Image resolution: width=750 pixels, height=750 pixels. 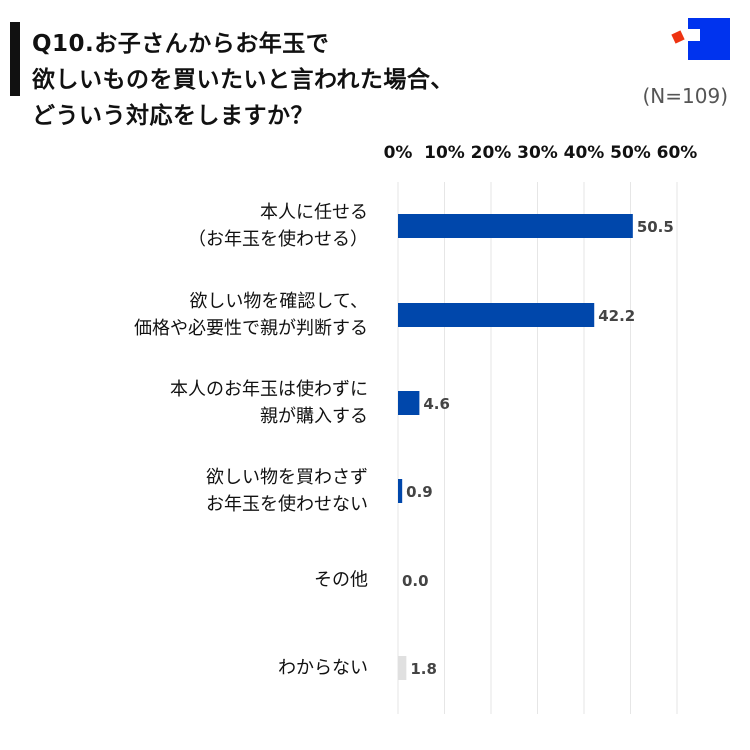 What do you see at coordinates (278, 239) in the screenshot?
I see `category-label-line: （お年玉を使わせる）` at bounding box center [278, 239].